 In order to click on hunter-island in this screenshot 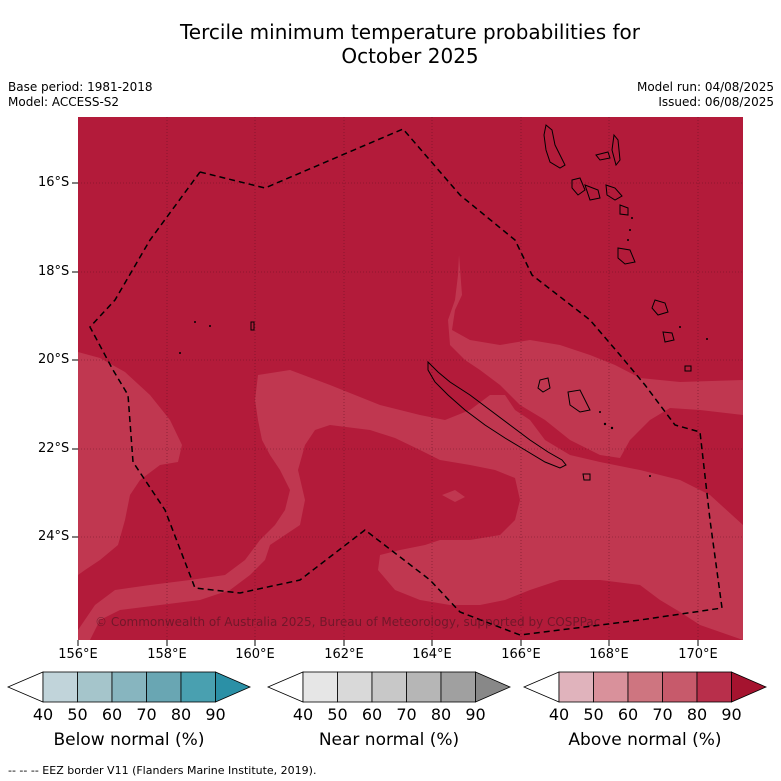, I will do `click(668, 337)`.